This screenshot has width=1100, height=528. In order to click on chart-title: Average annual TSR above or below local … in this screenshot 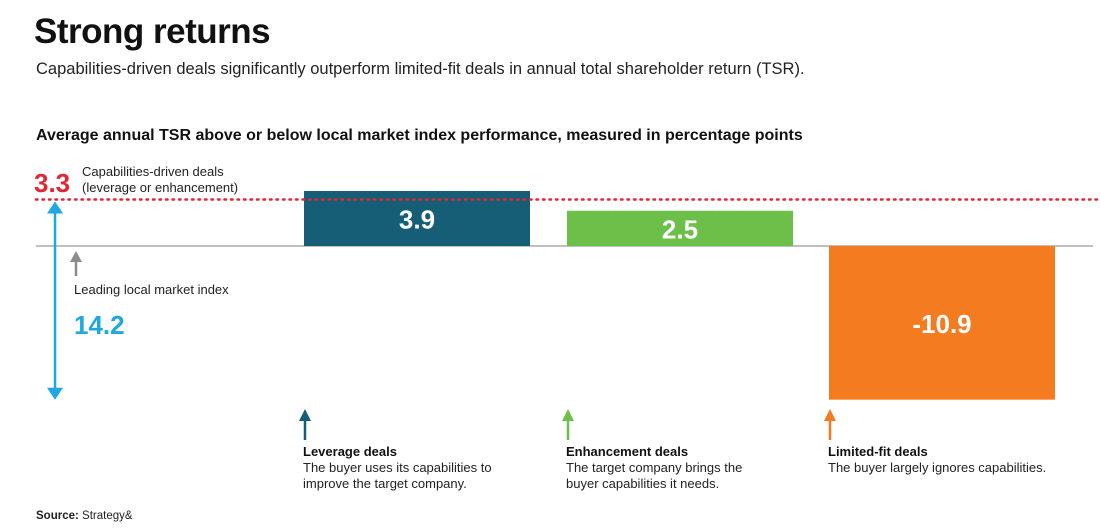, I will do `click(419, 135)`.